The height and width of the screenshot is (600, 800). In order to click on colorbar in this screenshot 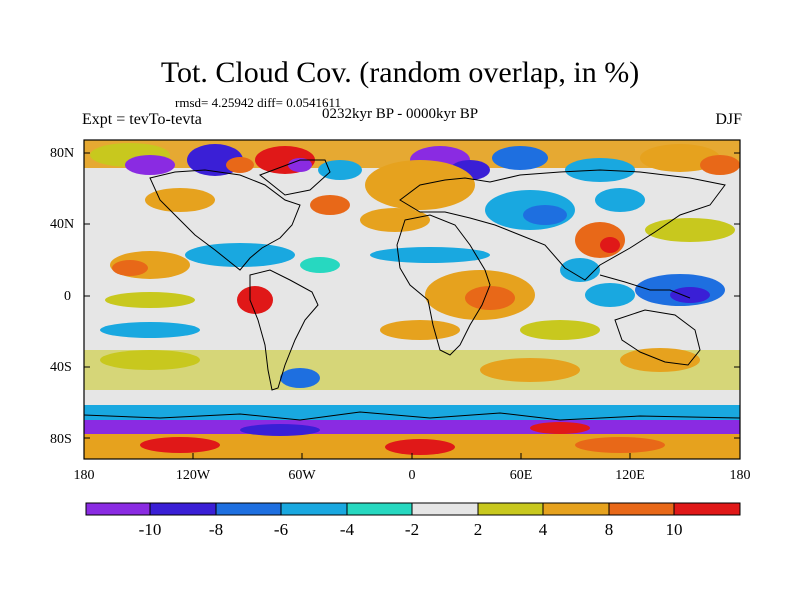, I will do `click(413, 509)`.